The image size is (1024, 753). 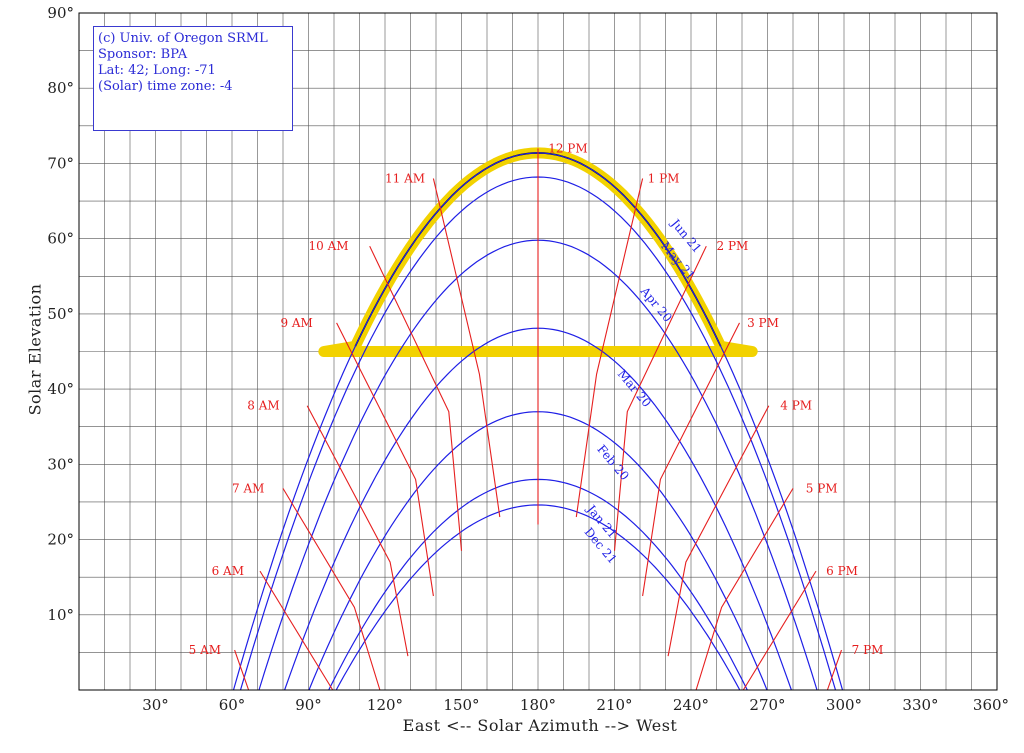 I want to click on hour-line-label: 7 PM, so click(x=868, y=650).